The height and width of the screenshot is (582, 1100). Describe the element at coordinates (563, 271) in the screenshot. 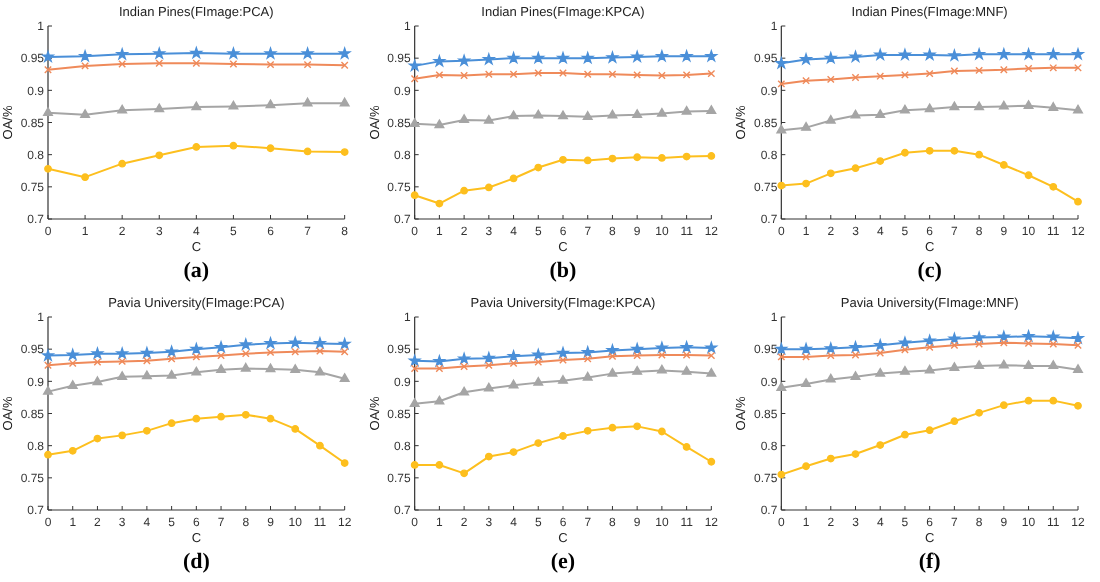

I see `text: (b)` at that location.